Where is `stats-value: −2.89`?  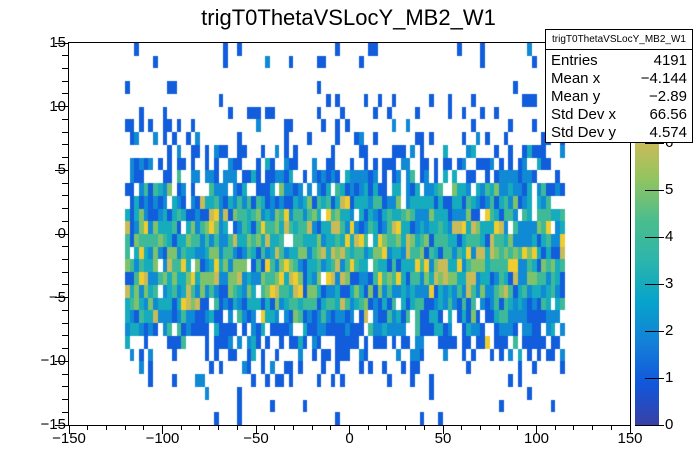
stats-value: −2.89 is located at coordinates (668, 96).